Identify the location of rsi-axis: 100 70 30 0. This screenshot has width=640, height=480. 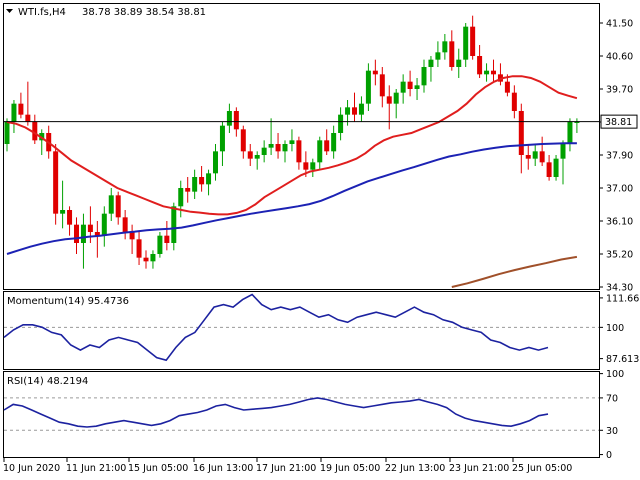
(611, 415).